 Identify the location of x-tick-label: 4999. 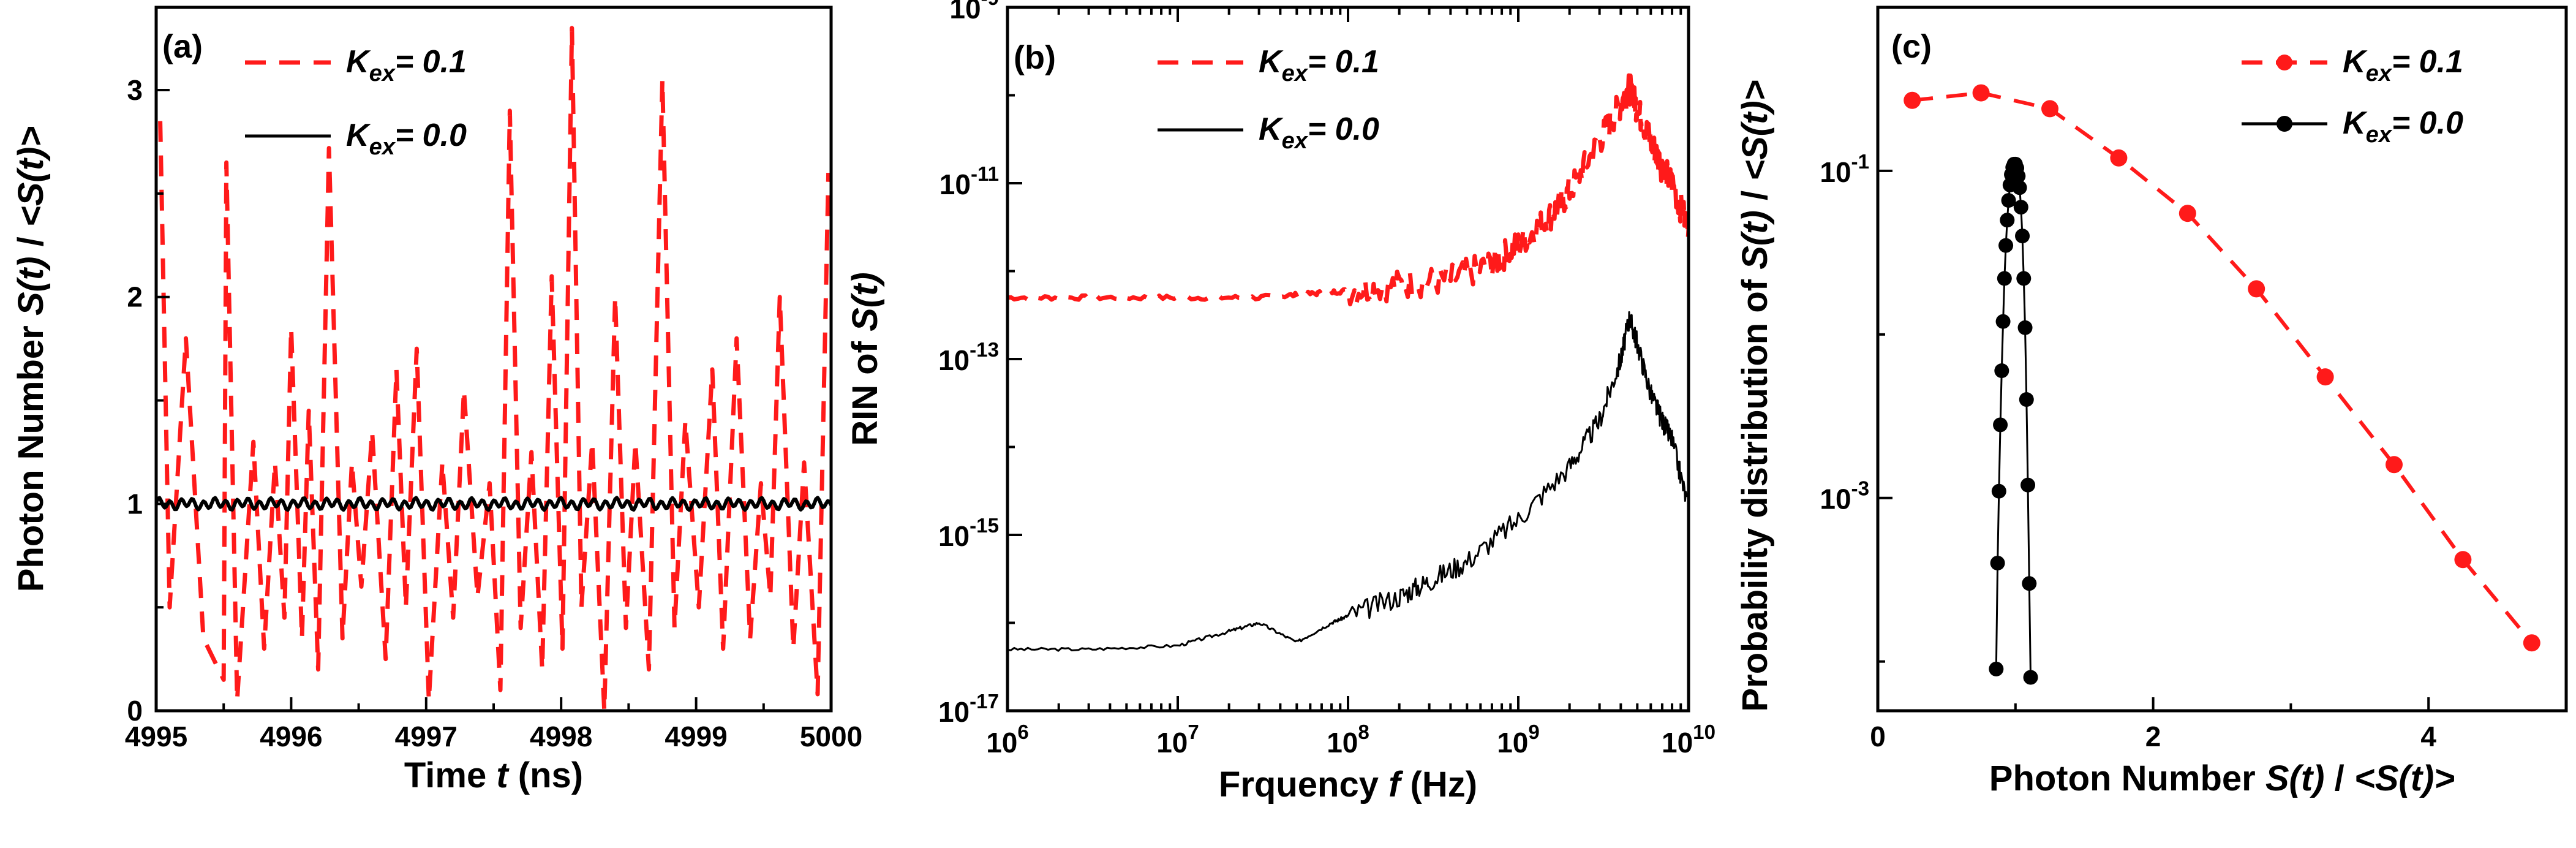
(696, 736).